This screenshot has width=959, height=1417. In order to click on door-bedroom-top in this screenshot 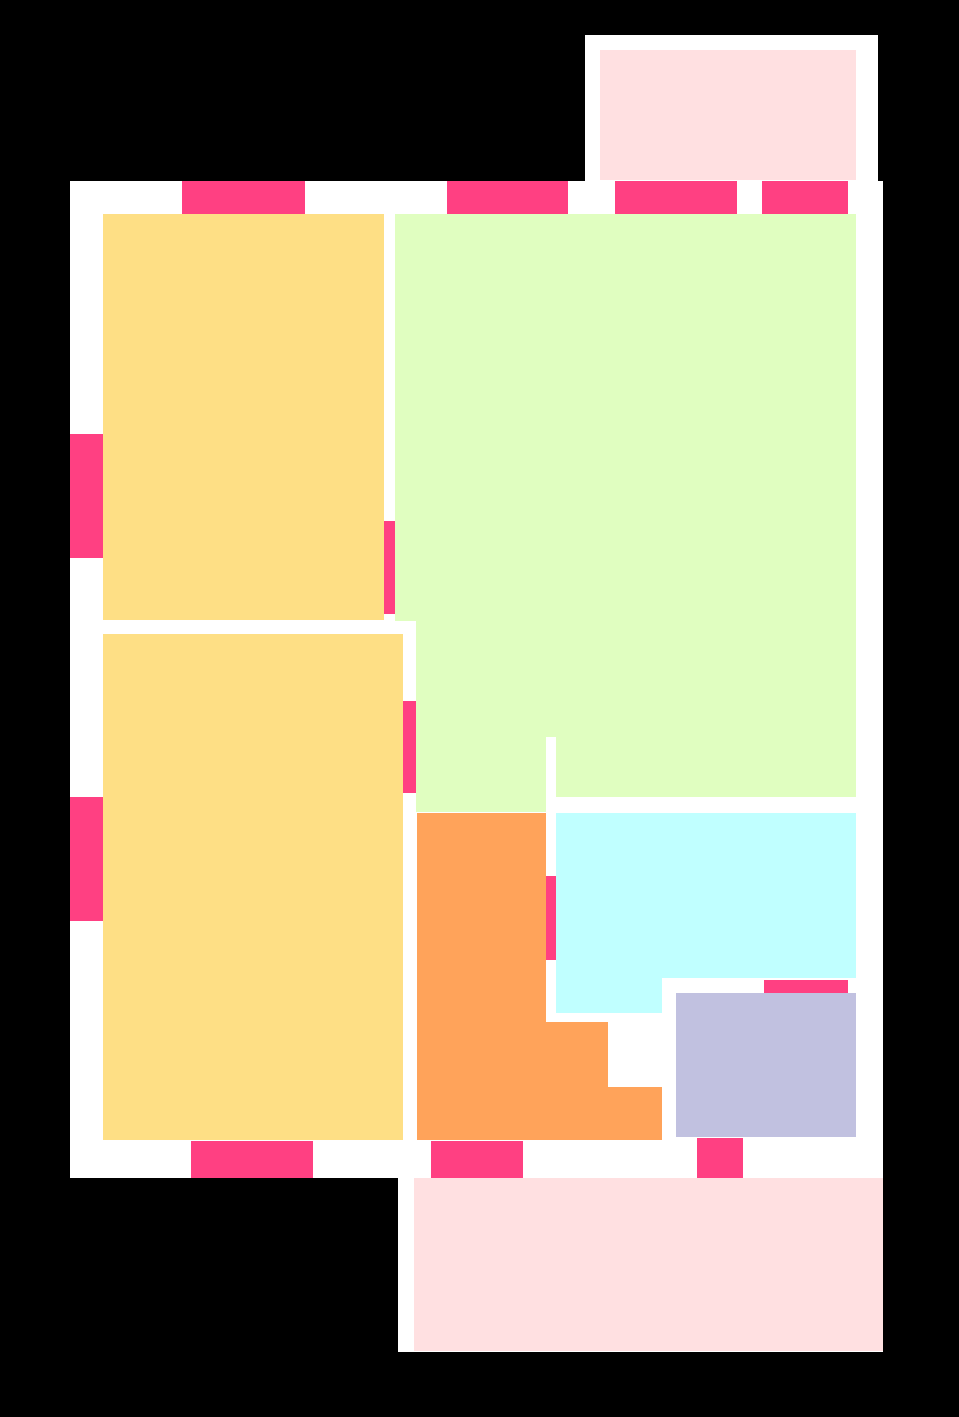, I will do `click(389, 567)`.